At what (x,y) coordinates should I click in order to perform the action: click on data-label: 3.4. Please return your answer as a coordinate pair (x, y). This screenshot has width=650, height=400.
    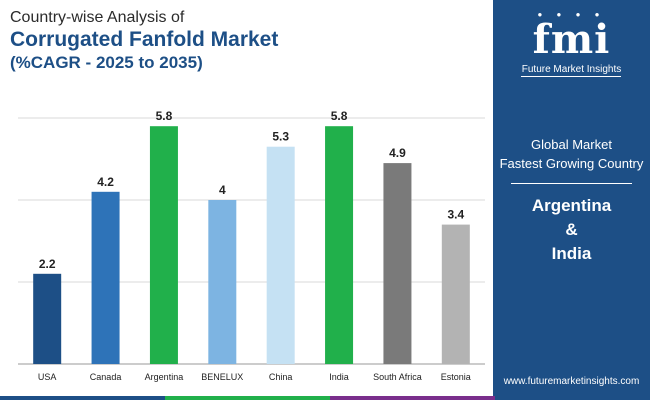
    Looking at the image, I should click on (455, 215).